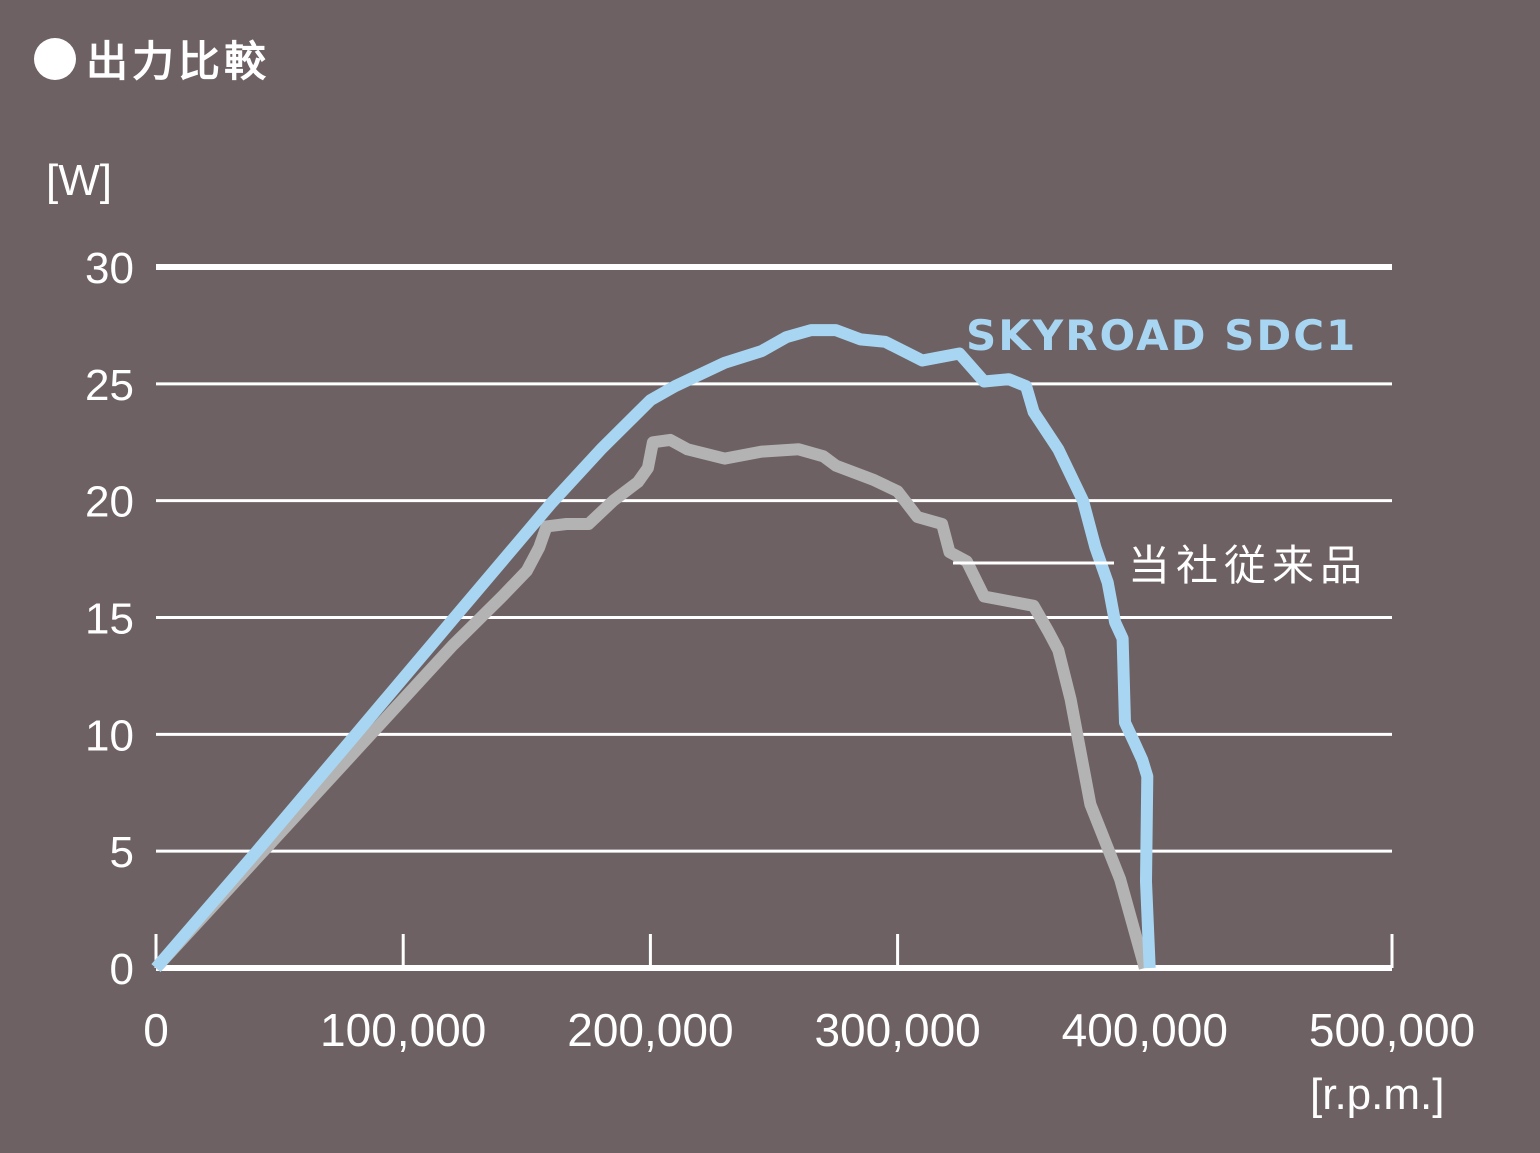 The width and height of the screenshot is (1540, 1153). Describe the element at coordinates (1145, 1030) in the screenshot. I see `x-tick-label: 400,000` at that location.